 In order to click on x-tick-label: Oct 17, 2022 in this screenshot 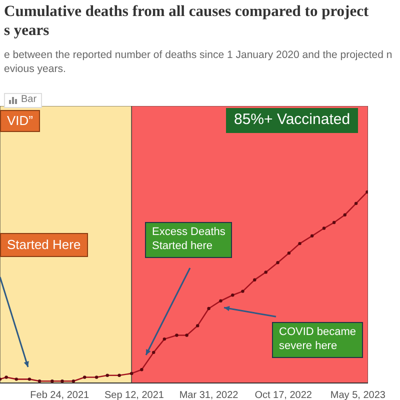, I will do `click(283, 395)`.